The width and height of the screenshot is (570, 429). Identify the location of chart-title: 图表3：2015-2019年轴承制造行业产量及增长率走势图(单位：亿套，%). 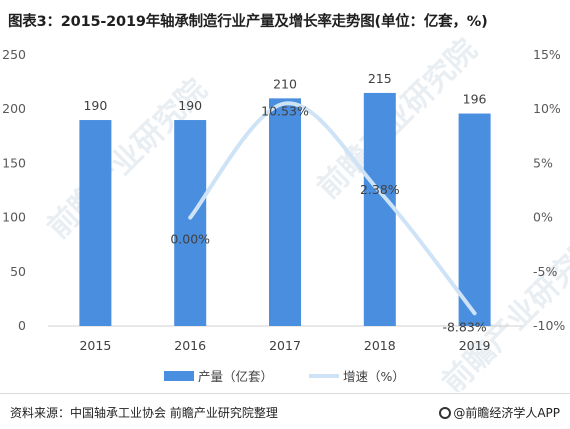
(248, 22).